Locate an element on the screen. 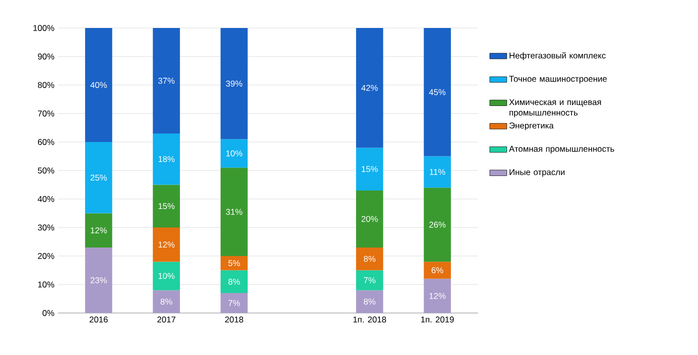 This screenshot has height=355, width=698. x-tick-label: 1п. 2018 is located at coordinates (369, 319).